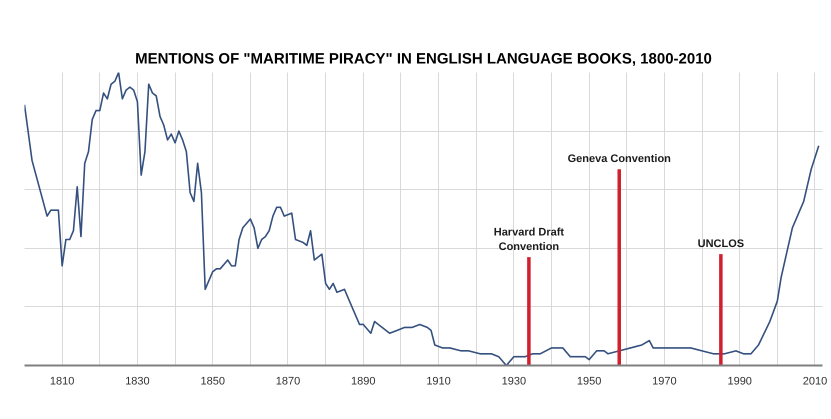 The height and width of the screenshot is (419, 831). Describe the element at coordinates (721, 244) in the screenshot. I see `ref-line-label: UNCLOS` at that location.